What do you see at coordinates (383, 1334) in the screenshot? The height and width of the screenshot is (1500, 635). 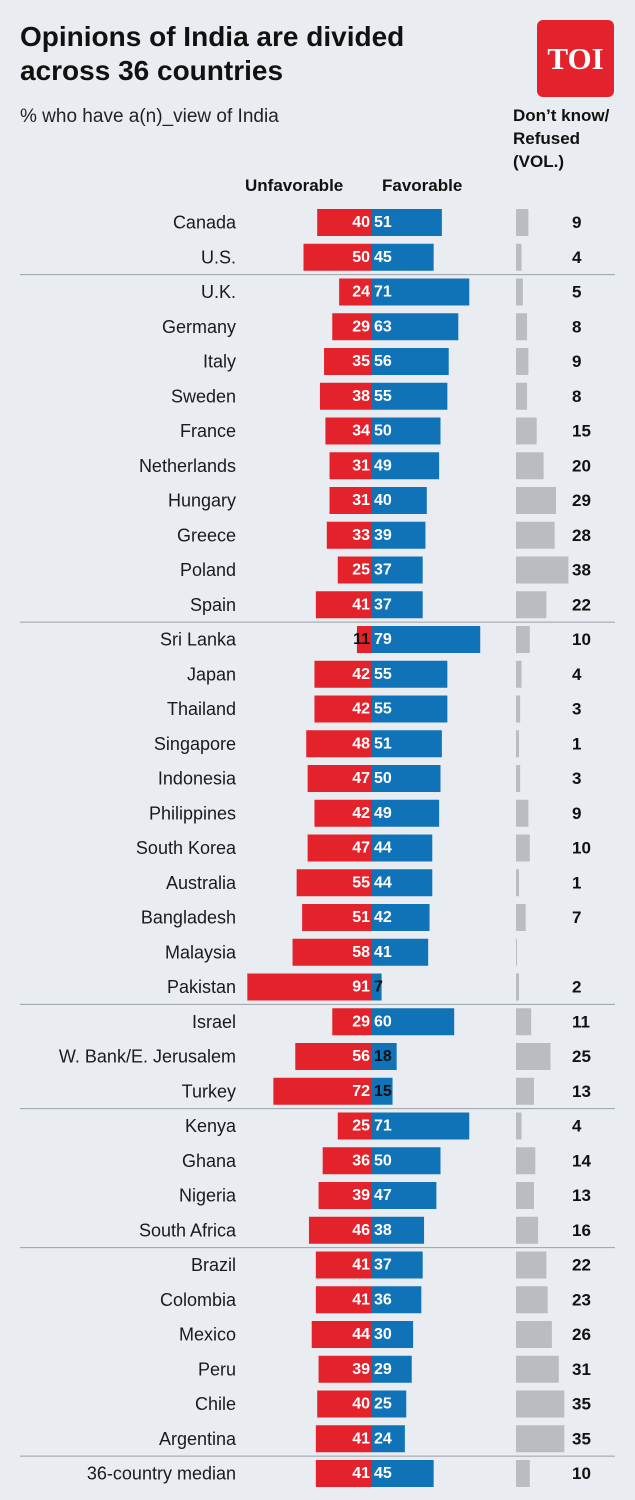 I see `favorable-value-mexico: 30` at bounding box center [383, 1334].